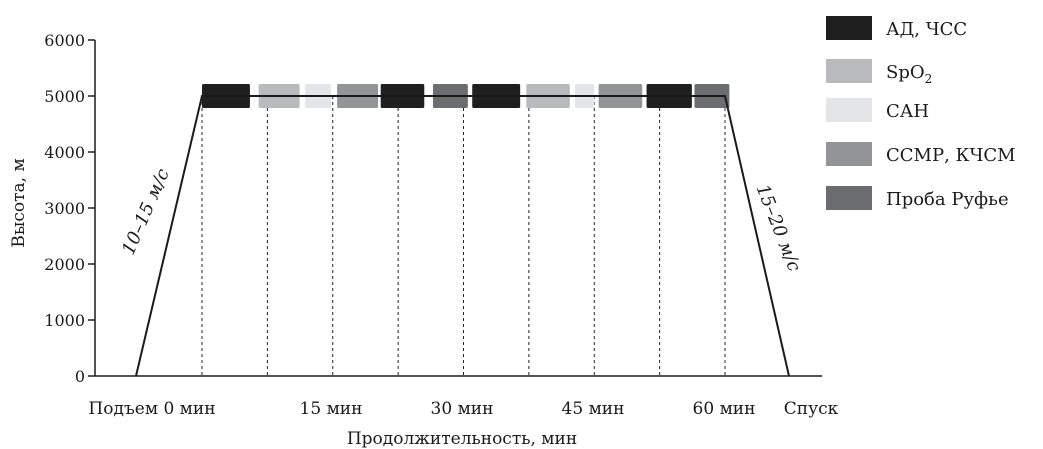 This screenshot has width=1043, height=449. What do you see at coordinates (64, 264) in the screenshot?
I see `y-tick-label: 2000` at bounding box center [64, 264].